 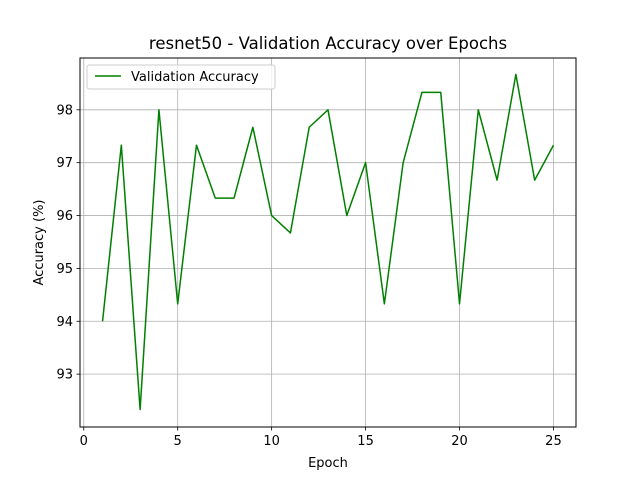 I want to click on y-tick-label: 93, so click(x=64, y=375).